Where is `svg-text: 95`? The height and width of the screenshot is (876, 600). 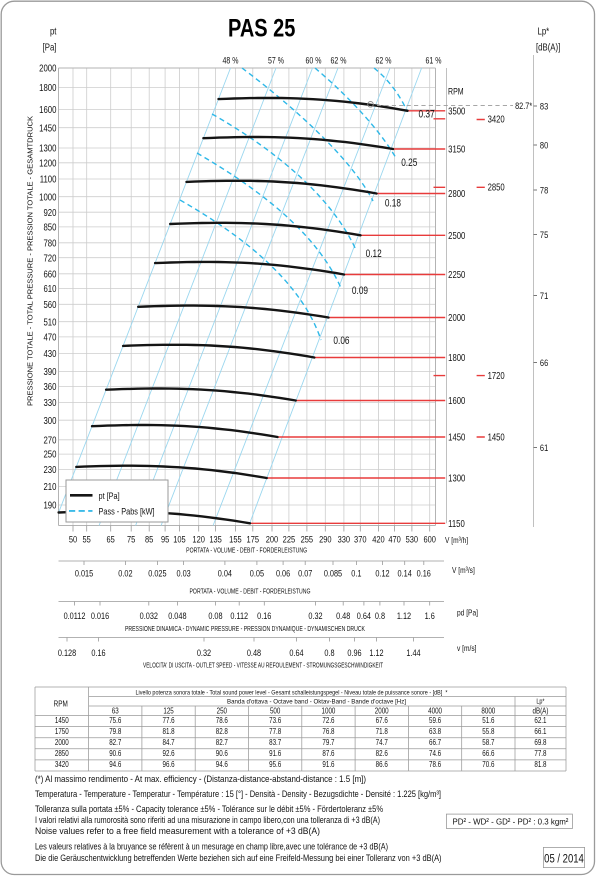
svg-text: 95 is located at coordinates (165, 539).